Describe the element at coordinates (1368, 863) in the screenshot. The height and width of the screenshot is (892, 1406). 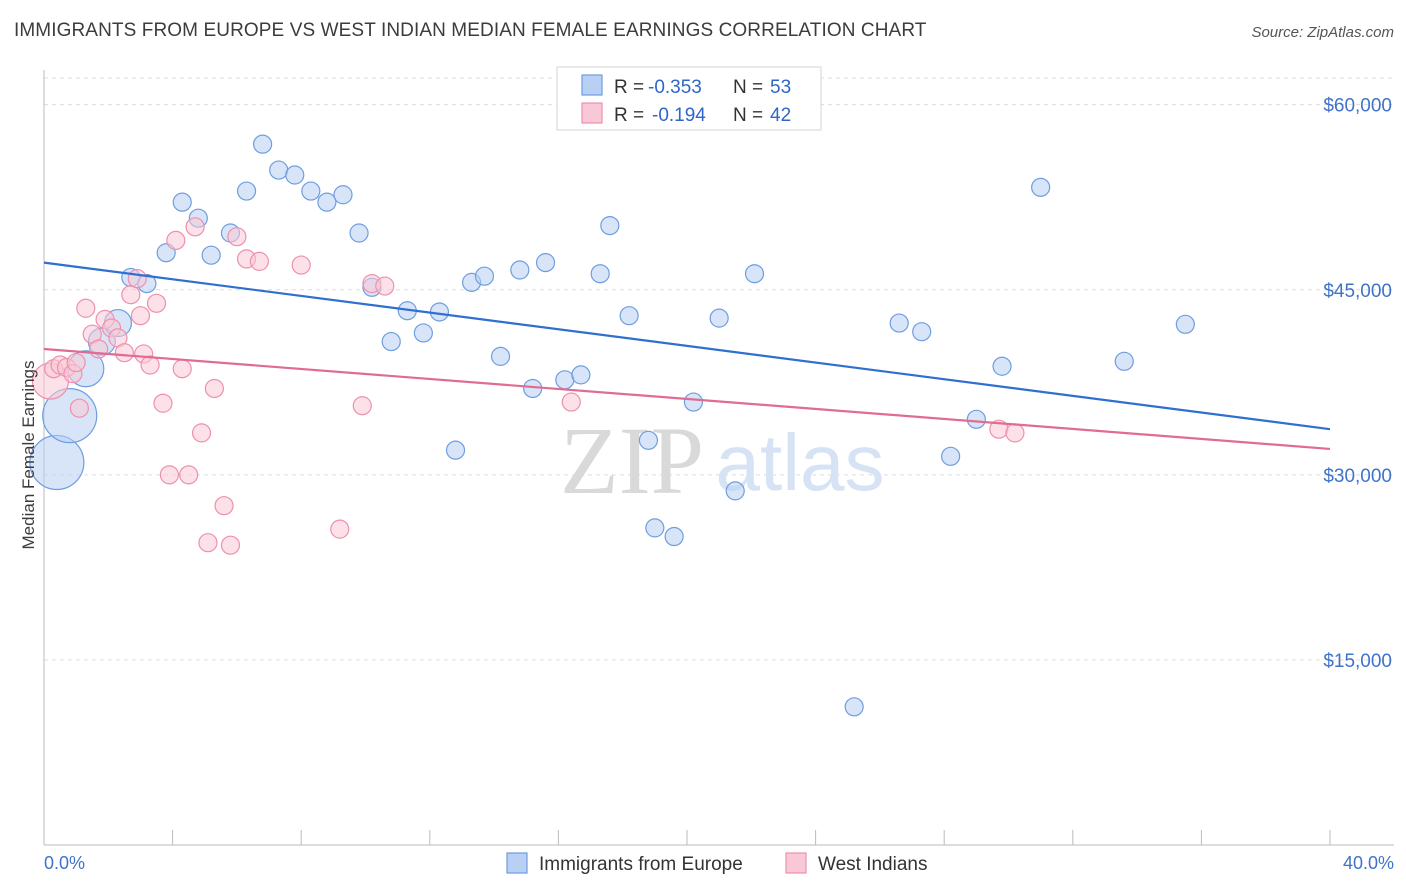
I see `x-tick-label-max: 40.0%` at that location.